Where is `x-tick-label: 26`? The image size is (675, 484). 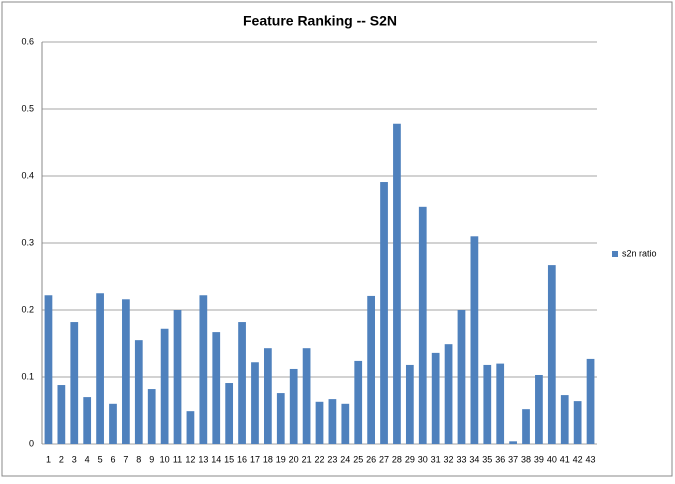
x-tick-label: 26 is located at coordinates (371, 459).